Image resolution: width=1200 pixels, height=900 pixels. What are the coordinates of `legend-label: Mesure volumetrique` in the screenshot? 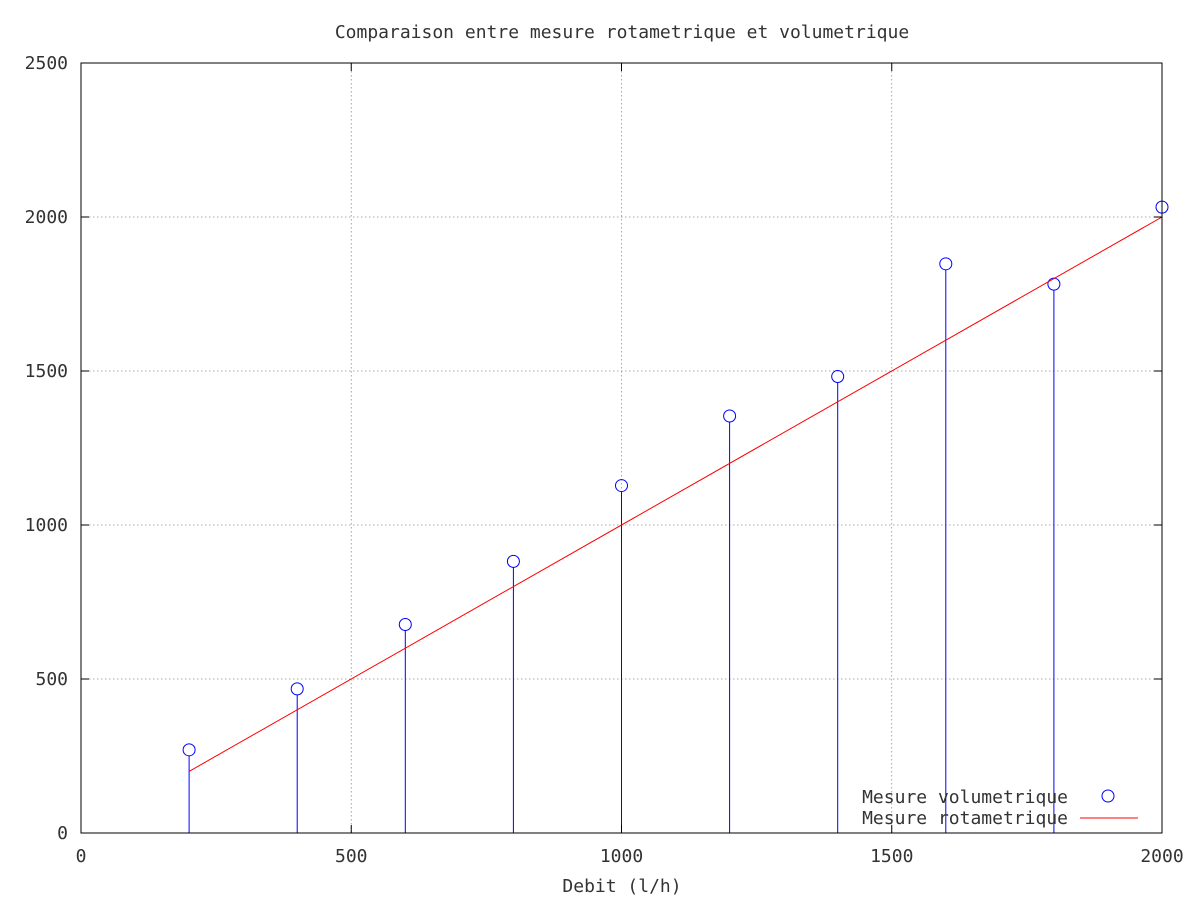 It's located at (965, 797).